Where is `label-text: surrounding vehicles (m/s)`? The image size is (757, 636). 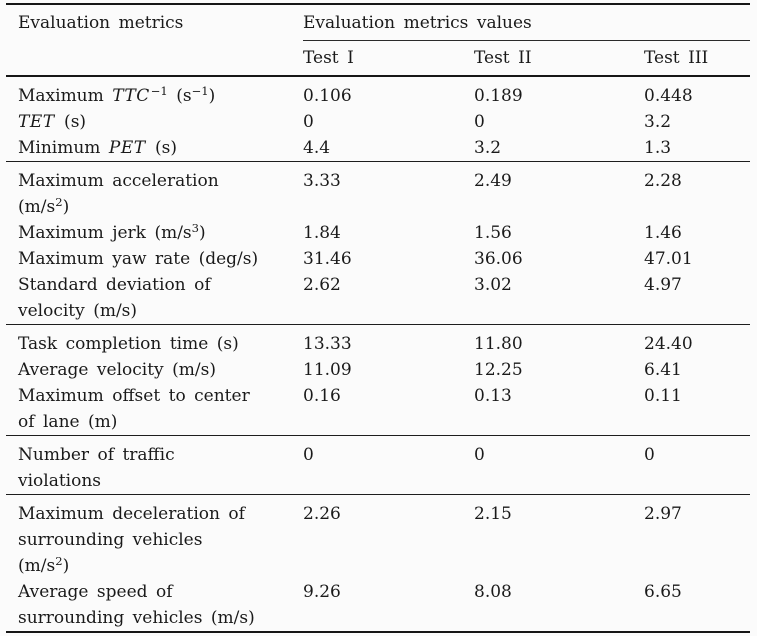 label-text: surrounding vehicles (m/s) is located at coordinates (136, 618).